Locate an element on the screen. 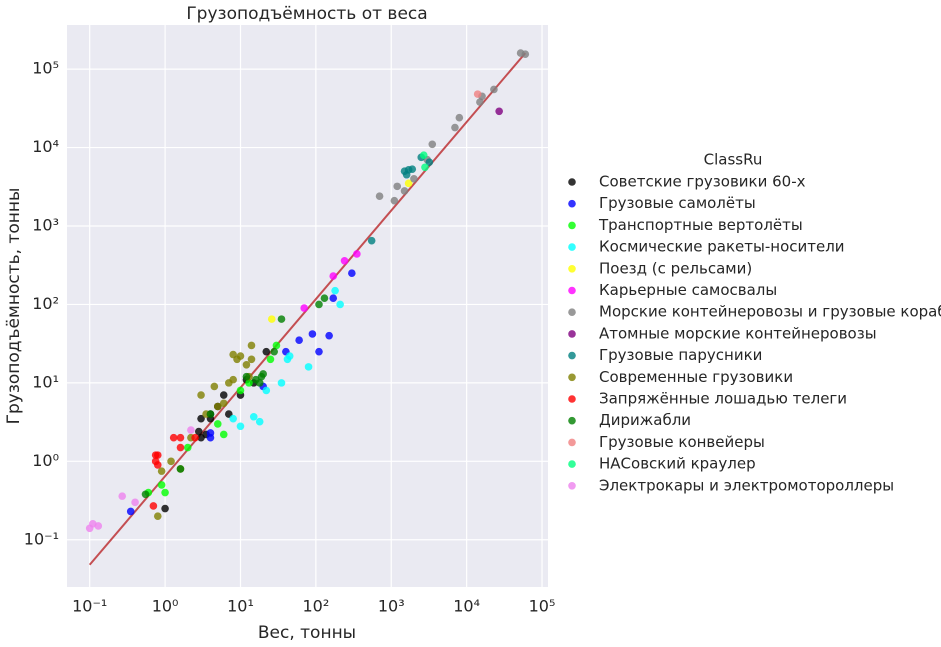 The width and height of the screenshot is (941, 647). y-tick-label: 10³ is located at coordinates (45, 224).